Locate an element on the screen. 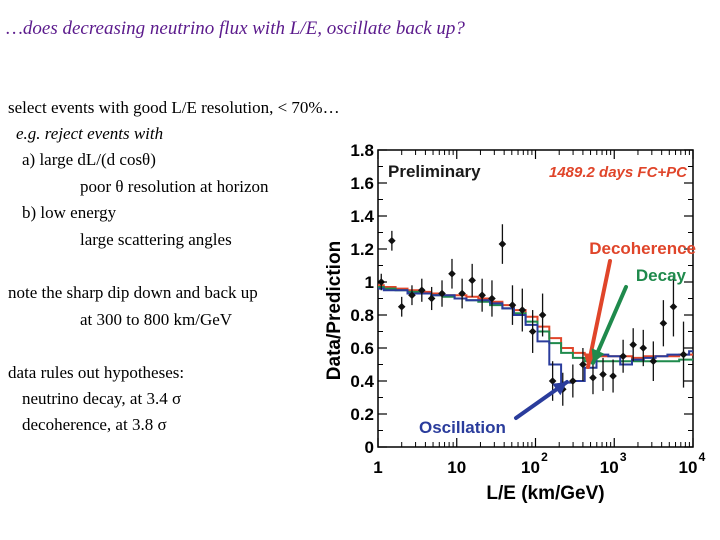 The width and height of the screenshot is (720, 540). text-line-5: b) low energy is located at coordinates (69, 212).